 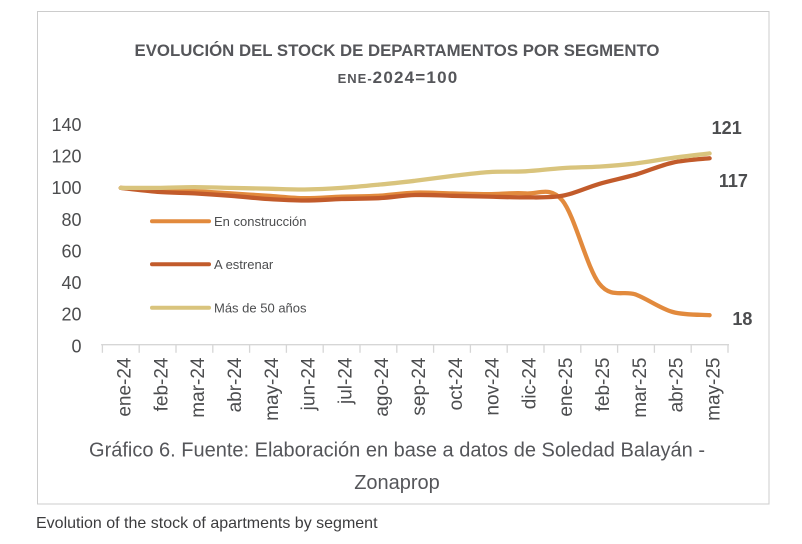 What do you see at coordinates (456, 383) in the screenshot?
I see `svg-text: oct-24` at bounding box center [456, 383].